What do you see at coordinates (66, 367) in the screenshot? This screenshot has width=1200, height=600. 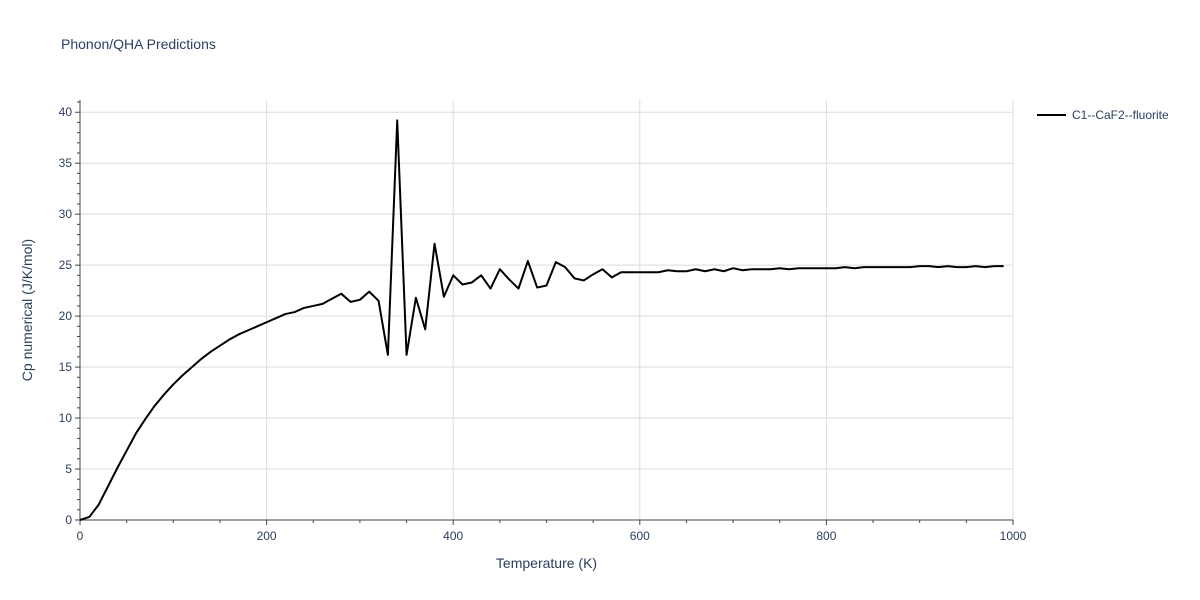 I see `y-tick-label: 15` at bounding box center [66, 367].